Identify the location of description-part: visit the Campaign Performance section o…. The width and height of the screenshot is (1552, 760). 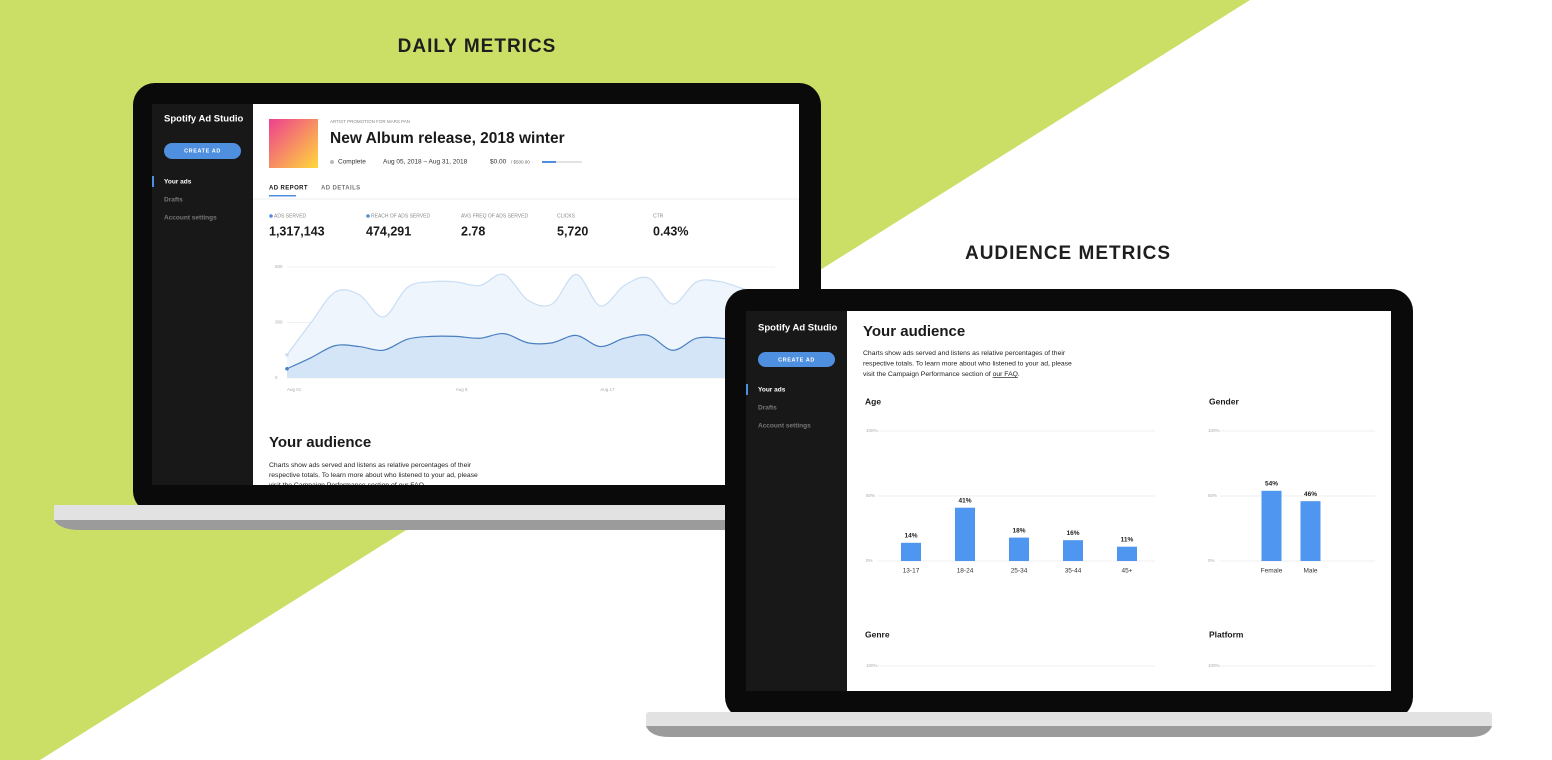
(928, 374).